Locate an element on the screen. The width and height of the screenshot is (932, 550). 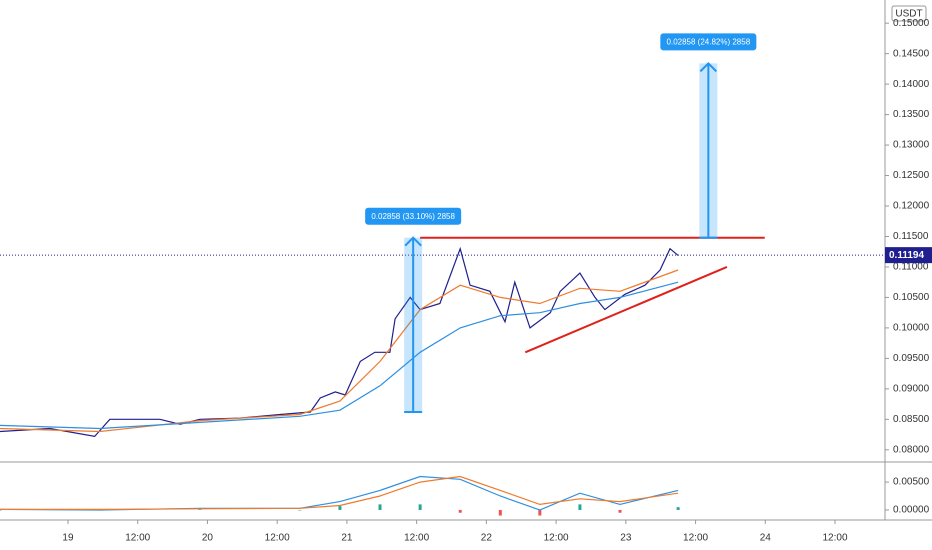
unit-label: USDT is located at coordinates (908, 14).